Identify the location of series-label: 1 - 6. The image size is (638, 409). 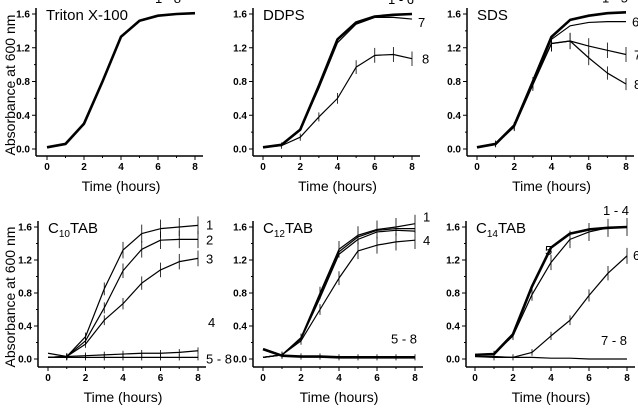
(401, 3).